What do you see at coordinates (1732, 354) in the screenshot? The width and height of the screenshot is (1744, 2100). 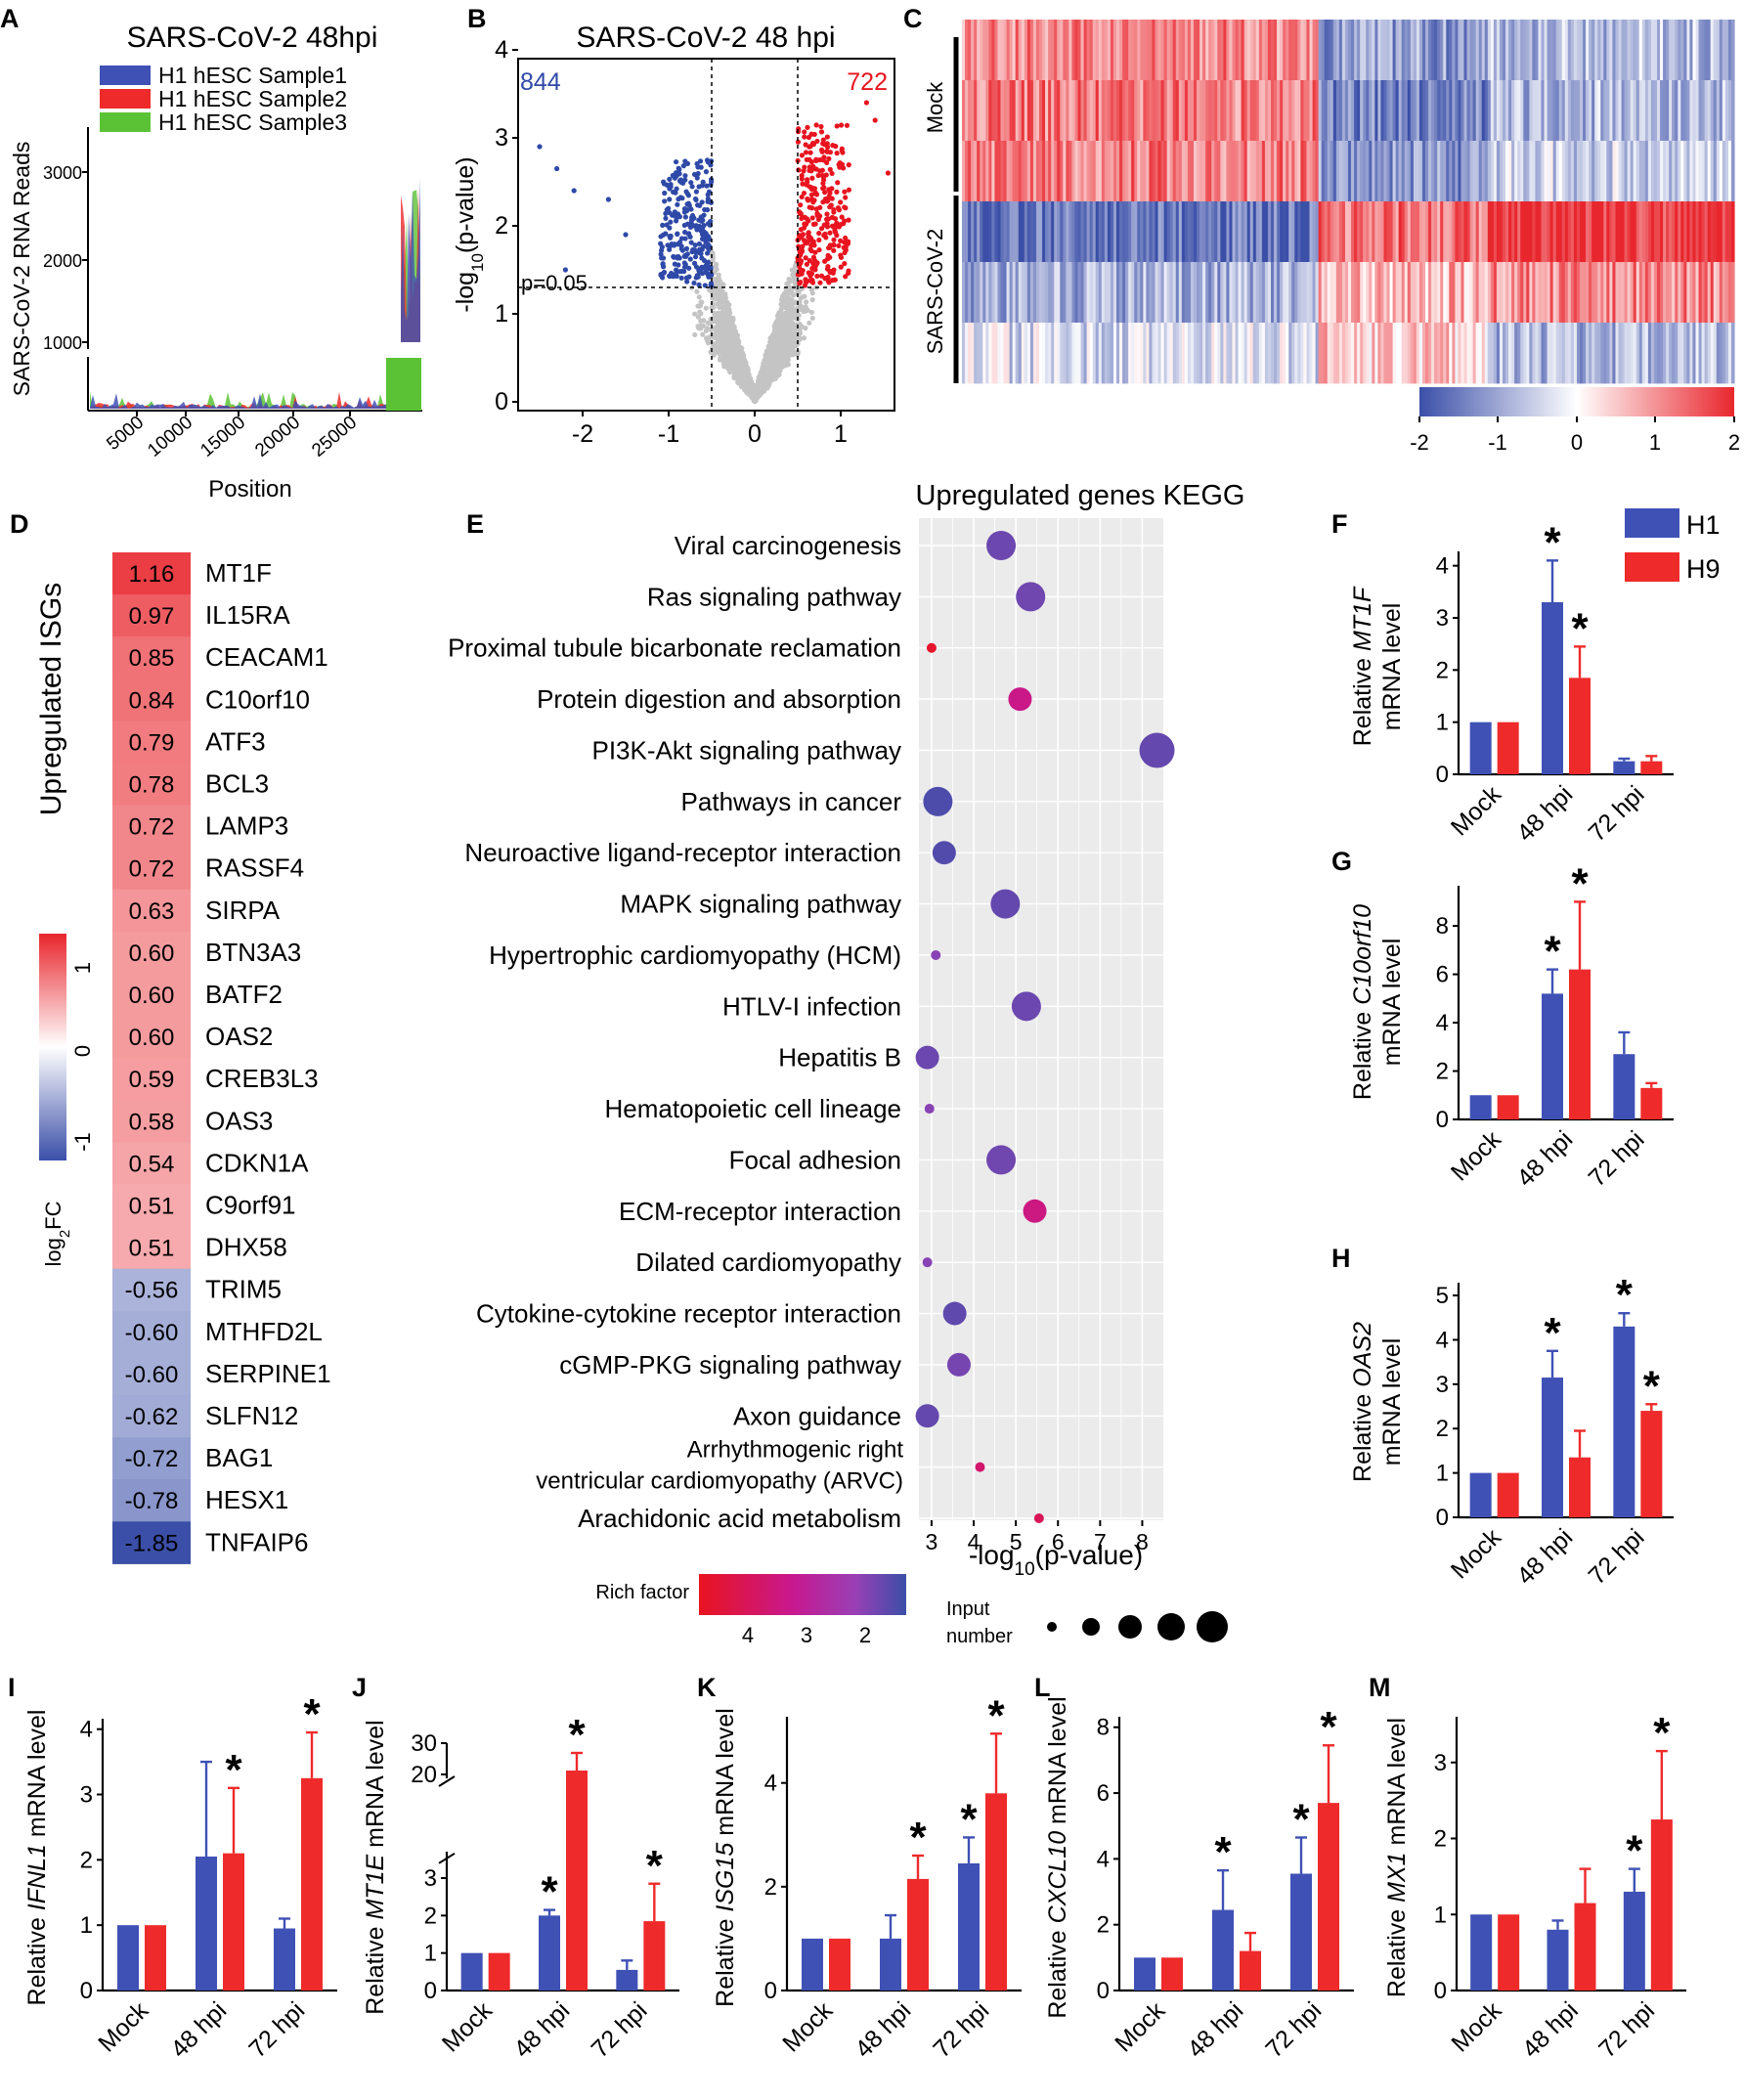 I see `heatmap-cell` at bounding box center [1732, 354].